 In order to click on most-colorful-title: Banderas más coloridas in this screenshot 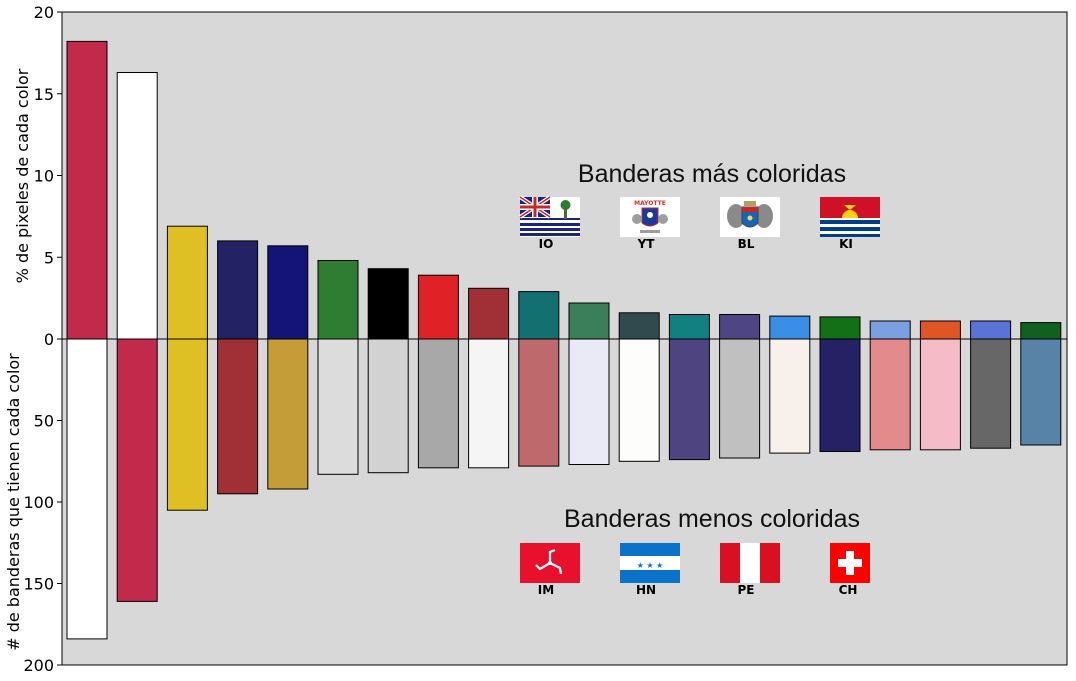, I will do `click(712, 174)`.